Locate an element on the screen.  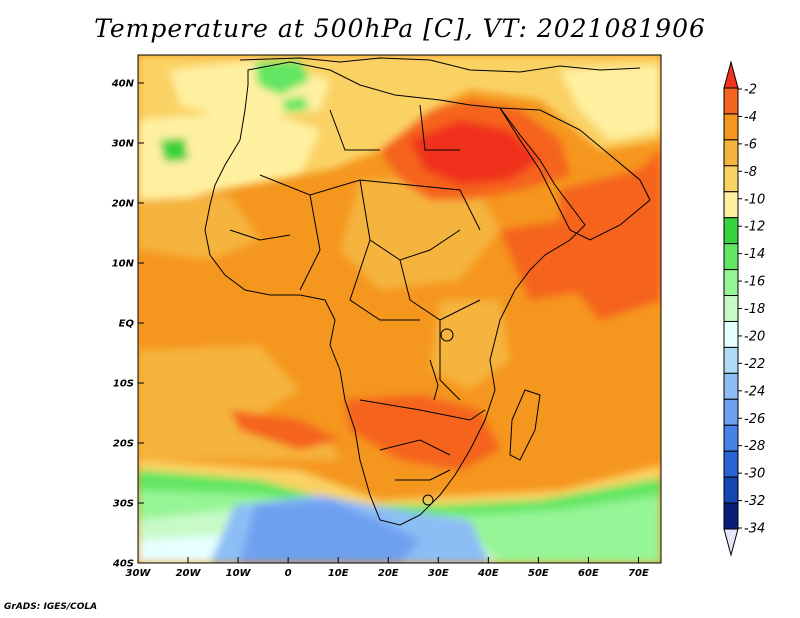
colorbar-label: -18 is located at coordinates (754, 309).